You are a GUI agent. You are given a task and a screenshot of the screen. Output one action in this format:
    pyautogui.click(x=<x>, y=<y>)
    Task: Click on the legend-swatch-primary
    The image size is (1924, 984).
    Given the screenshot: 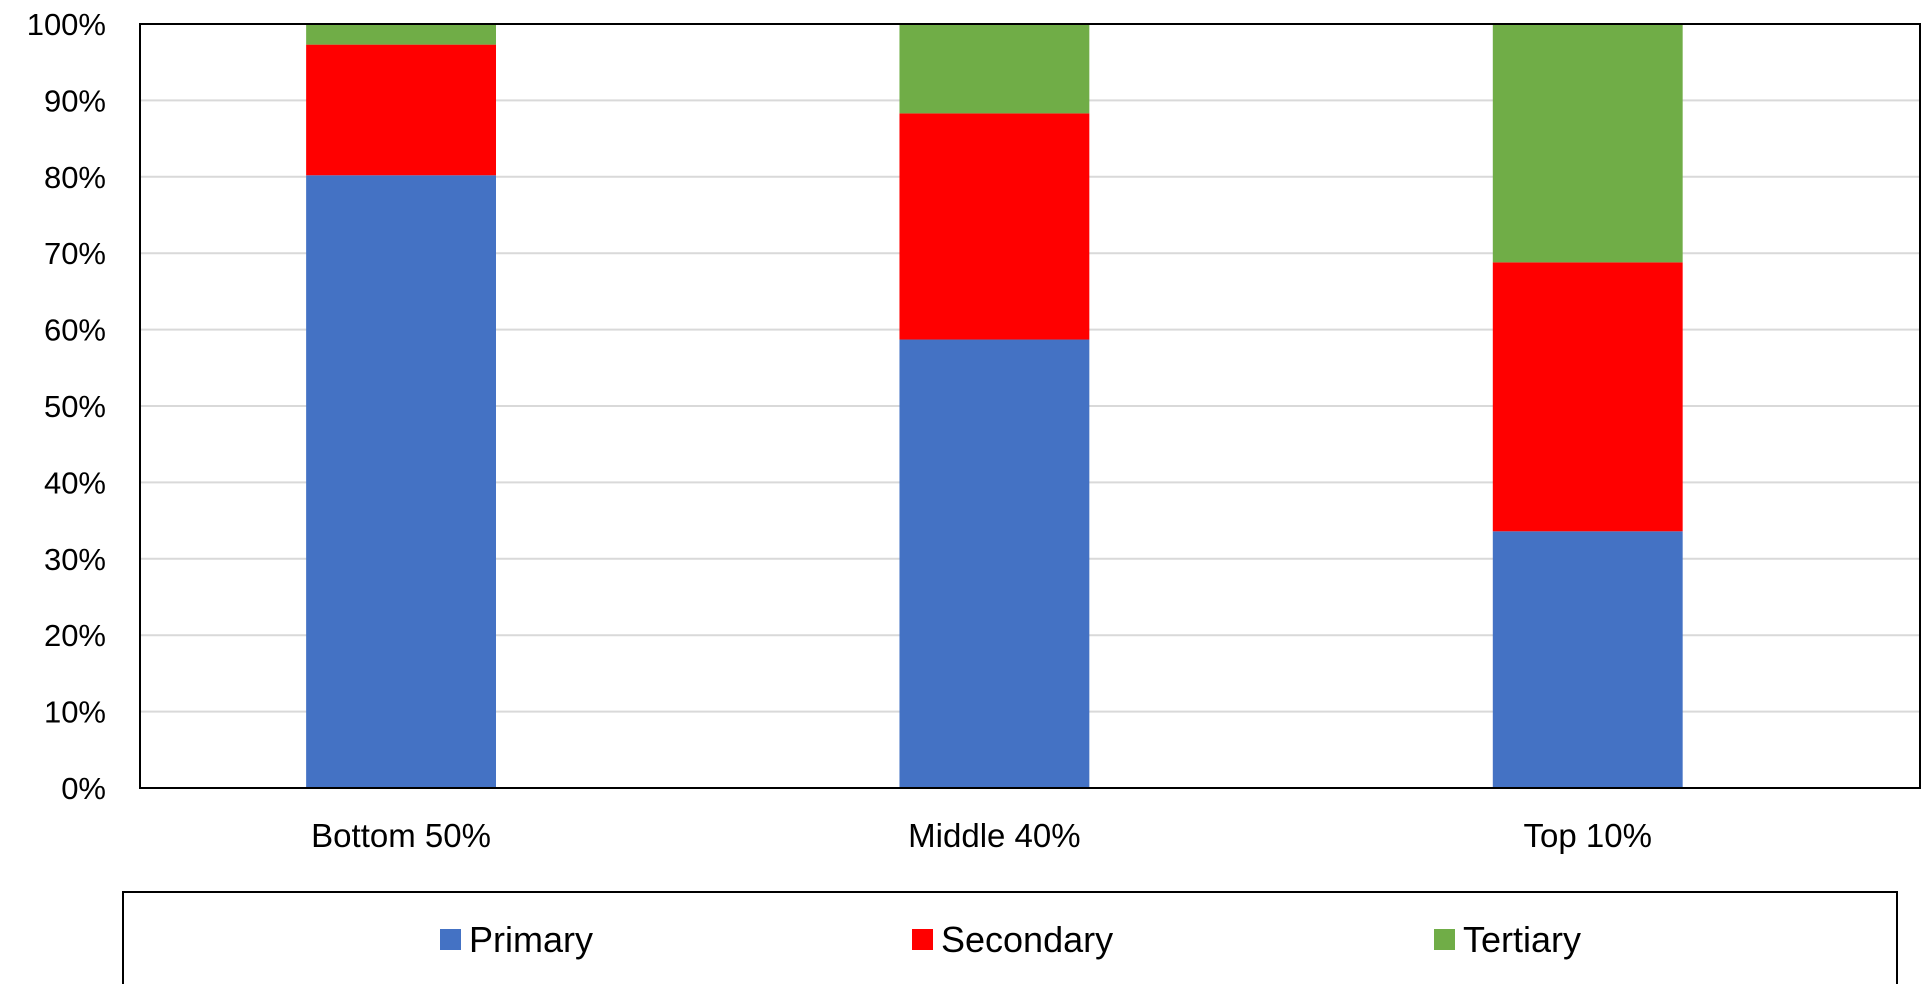 What is the action you would take?
    pyautogui.click(x=450, y=939)
    